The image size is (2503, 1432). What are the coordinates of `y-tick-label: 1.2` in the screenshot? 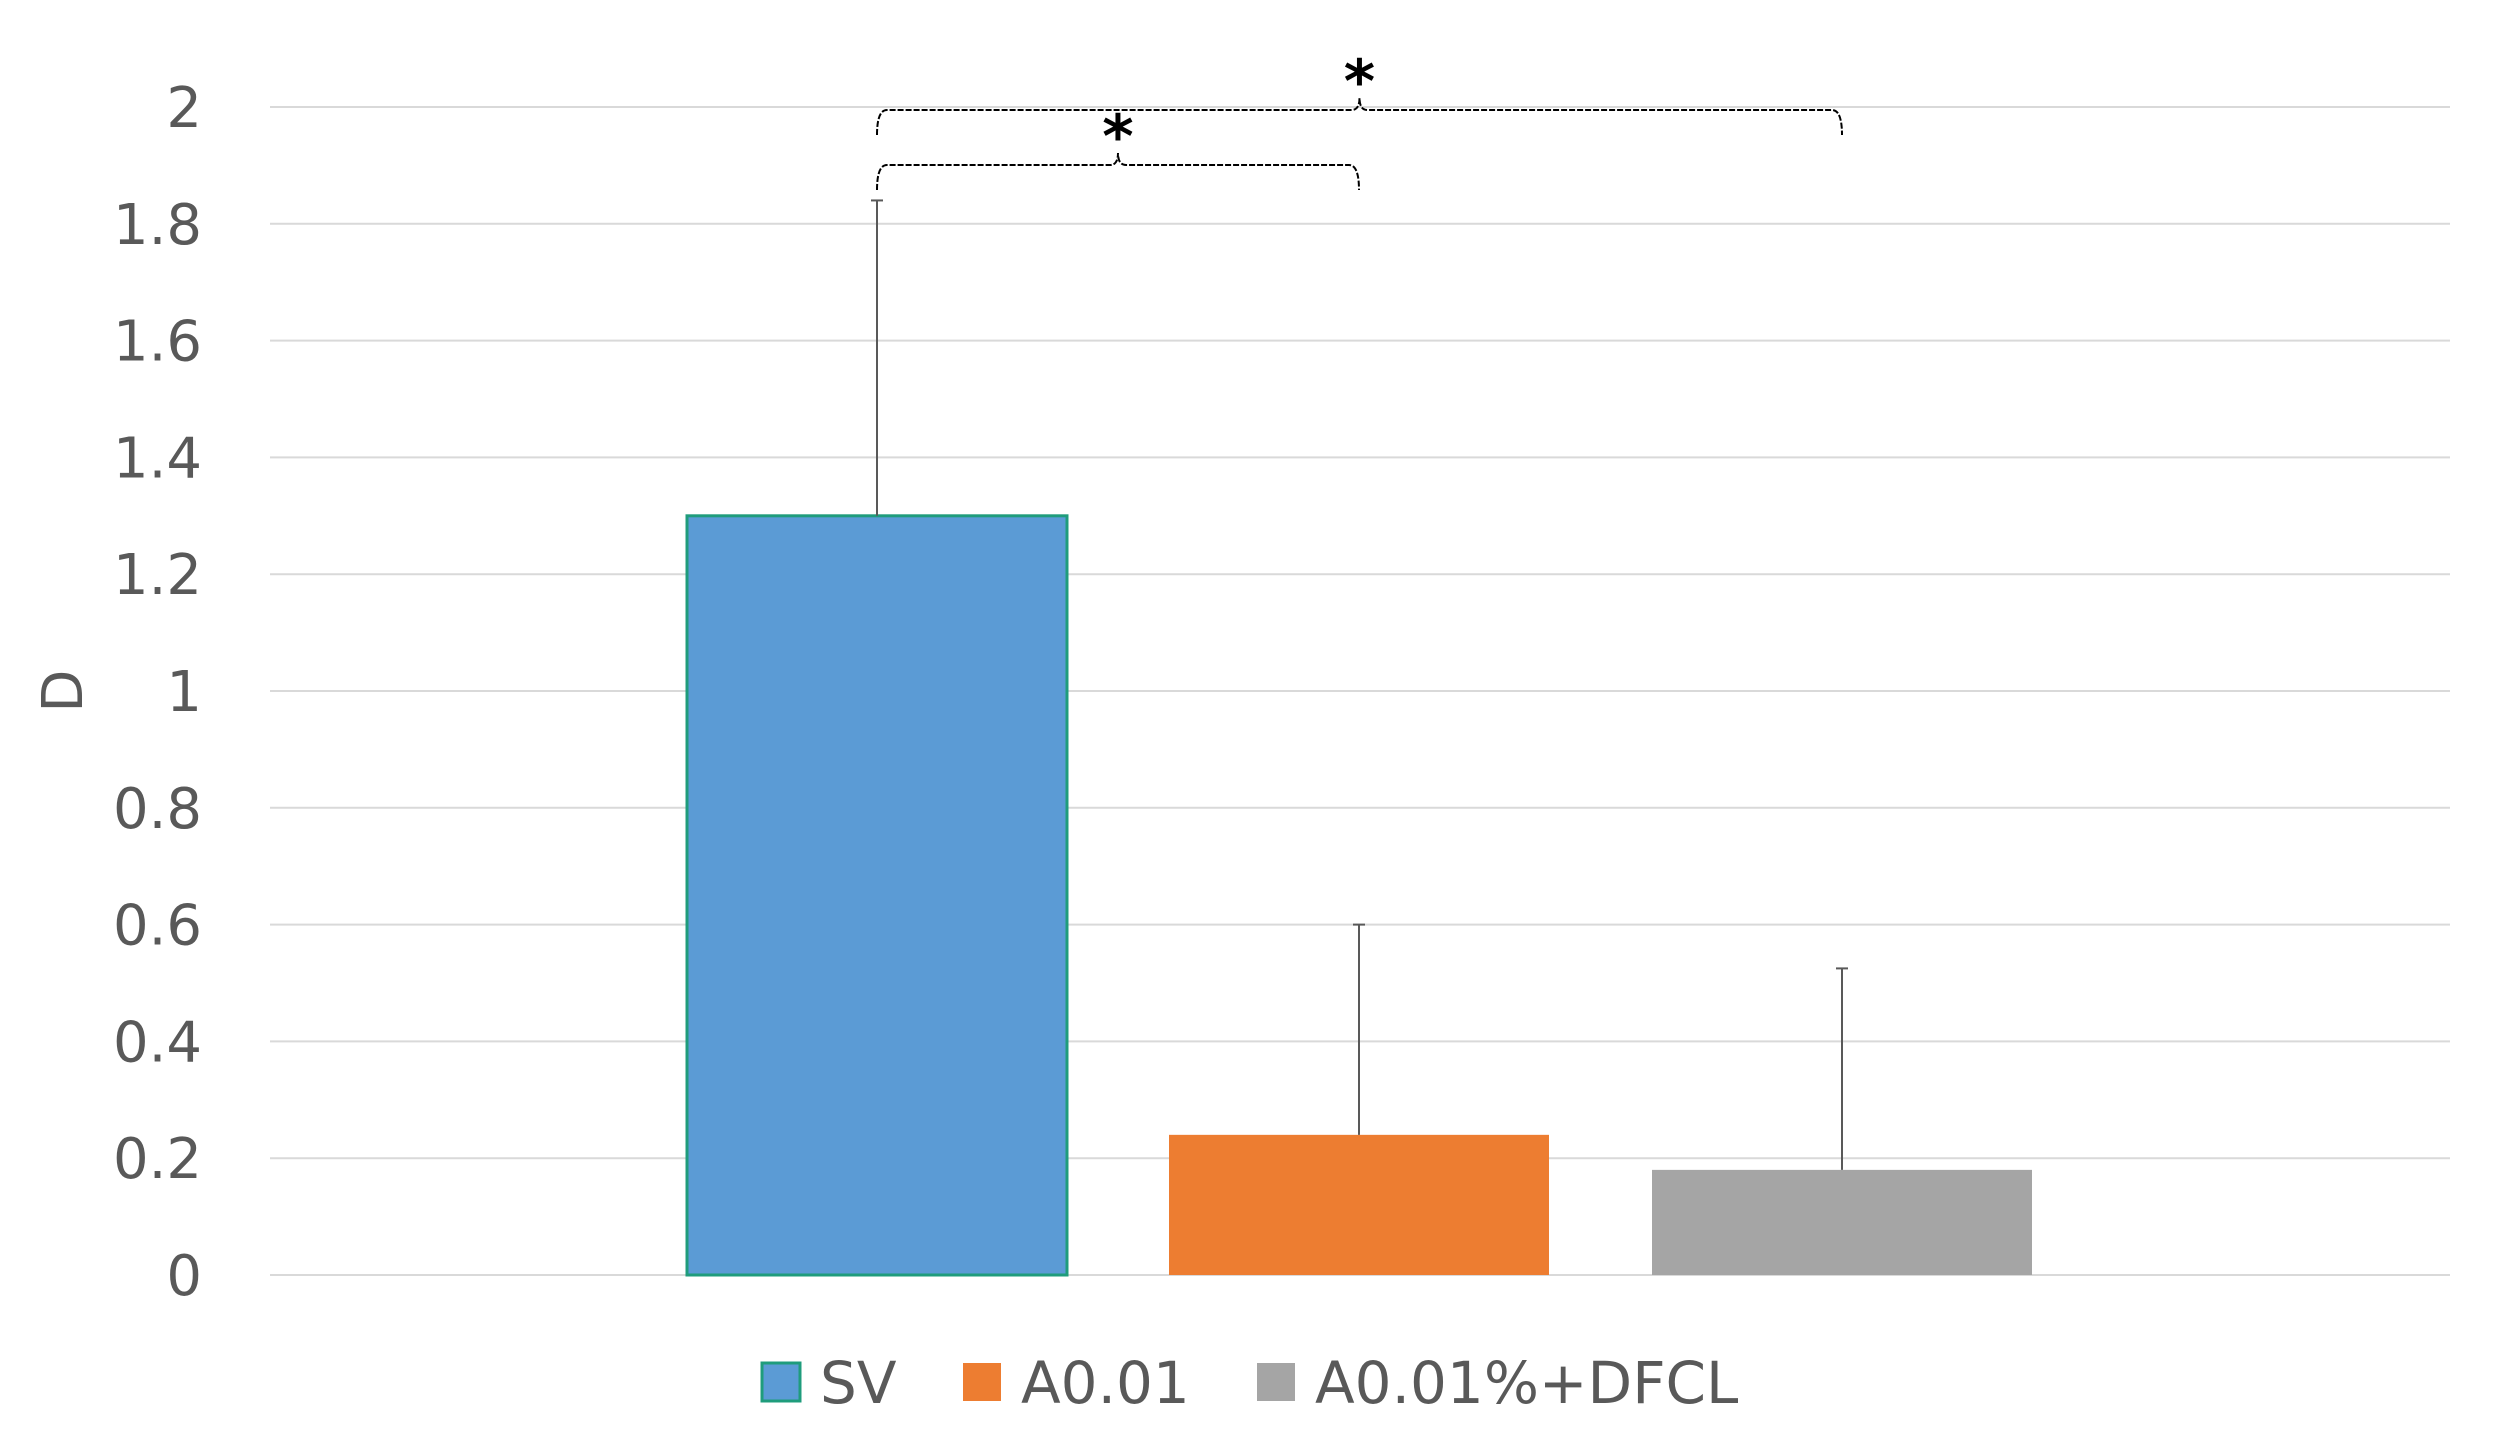 It's located at (157, 575).